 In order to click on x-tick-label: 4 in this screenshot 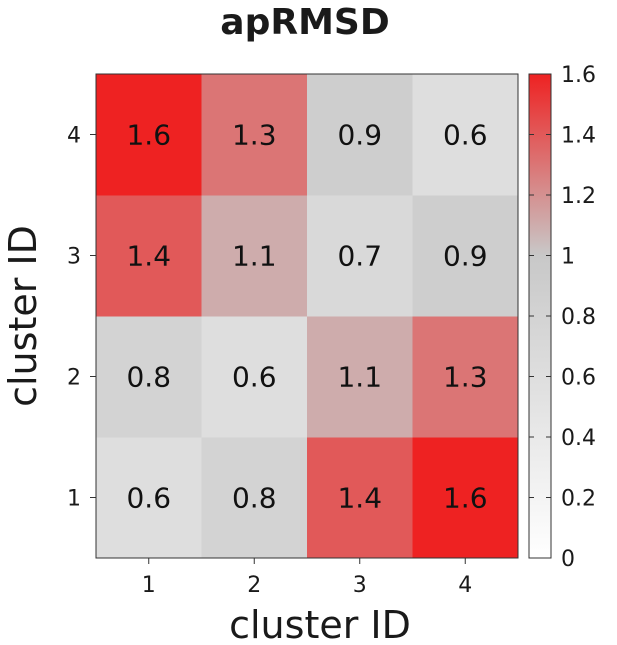, I will do `click(465, 585)`.